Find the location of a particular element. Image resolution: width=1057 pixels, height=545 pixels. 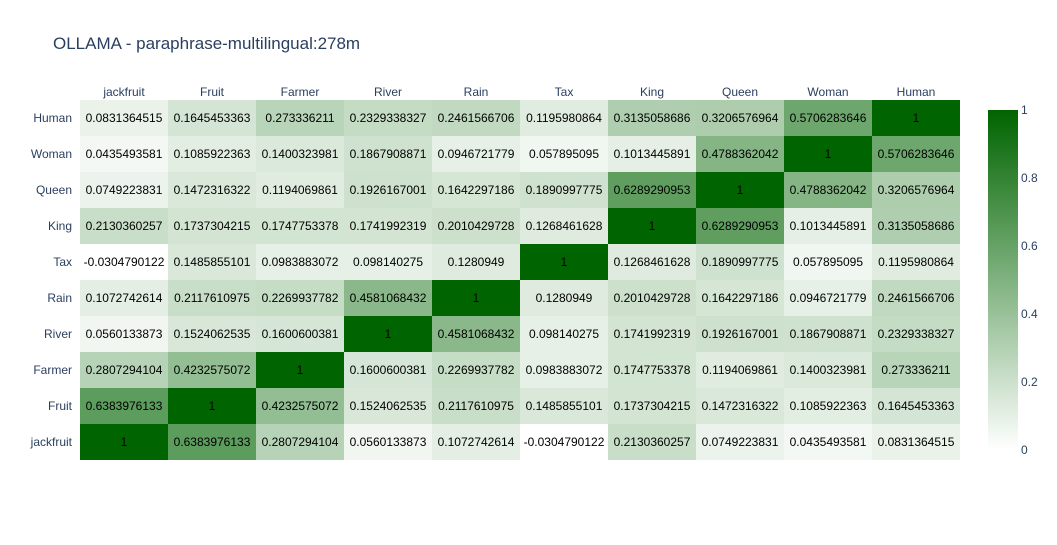

cell-value-label: 0.4788362042 is located at coordinates (828, 190).